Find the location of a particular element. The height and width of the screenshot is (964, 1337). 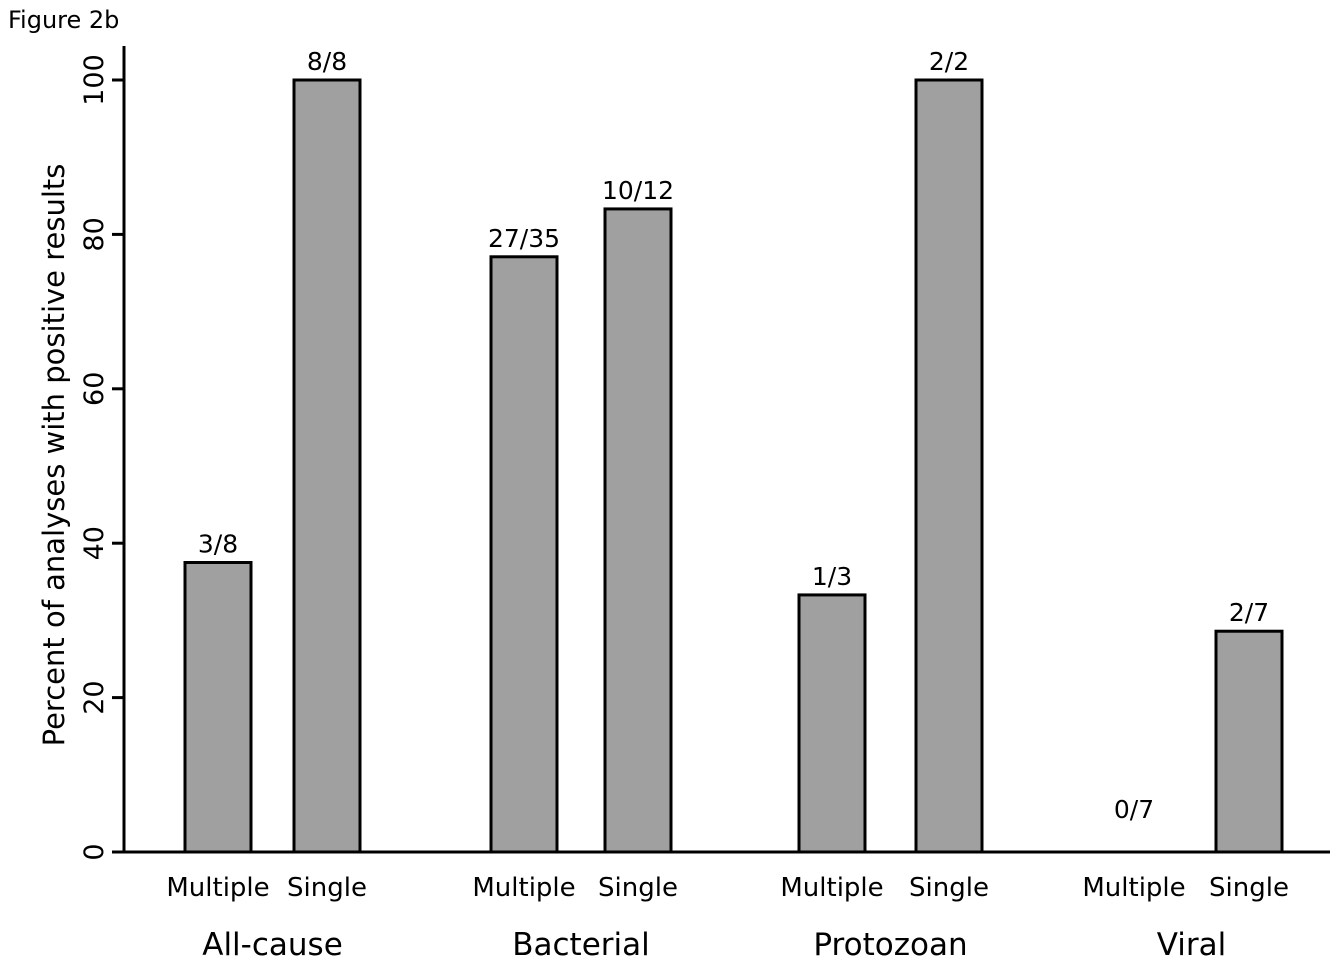

bar-all-cause-single is located at coordinates (327, 466).